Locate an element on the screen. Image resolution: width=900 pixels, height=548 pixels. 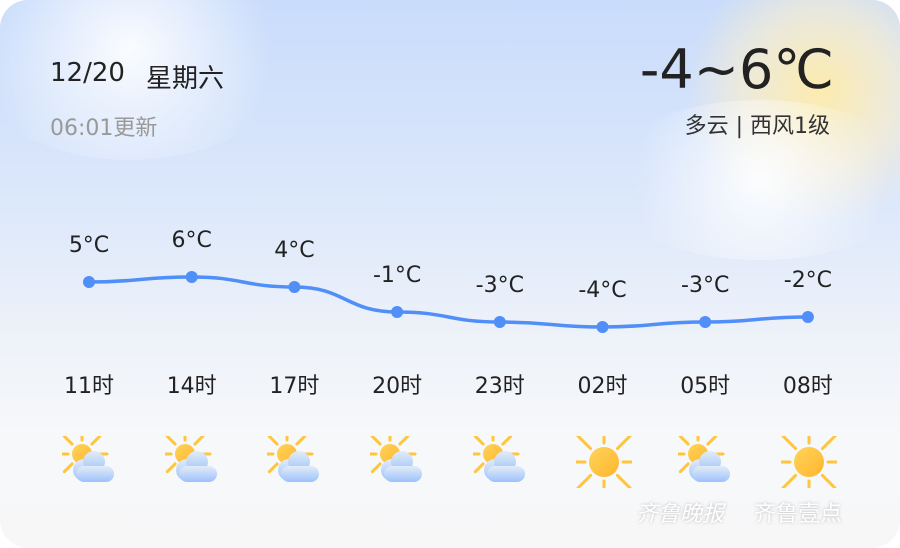
hour-label: 08时 is located at coordinates (807, 386).